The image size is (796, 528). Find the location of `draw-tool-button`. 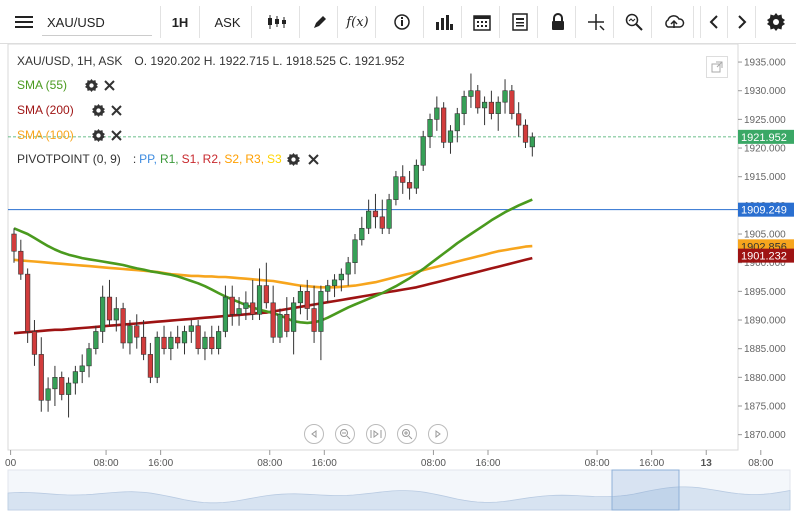

draw-tool-button is located at coordinates (320, 22).